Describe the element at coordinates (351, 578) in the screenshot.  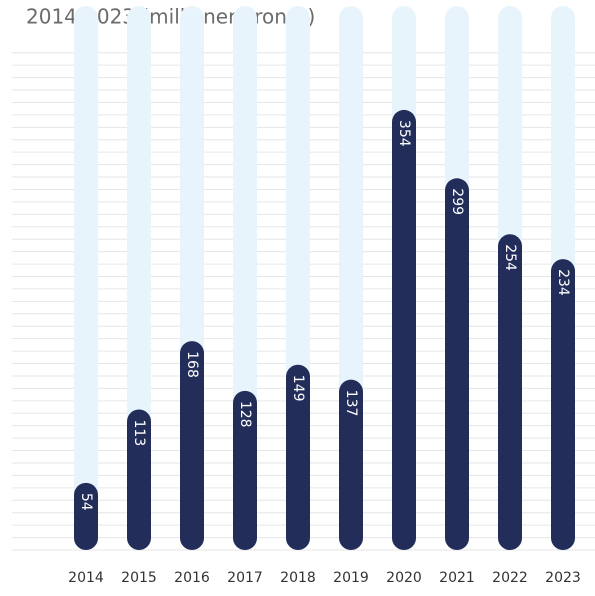
I see `x-tick-label: 2019` at that location.